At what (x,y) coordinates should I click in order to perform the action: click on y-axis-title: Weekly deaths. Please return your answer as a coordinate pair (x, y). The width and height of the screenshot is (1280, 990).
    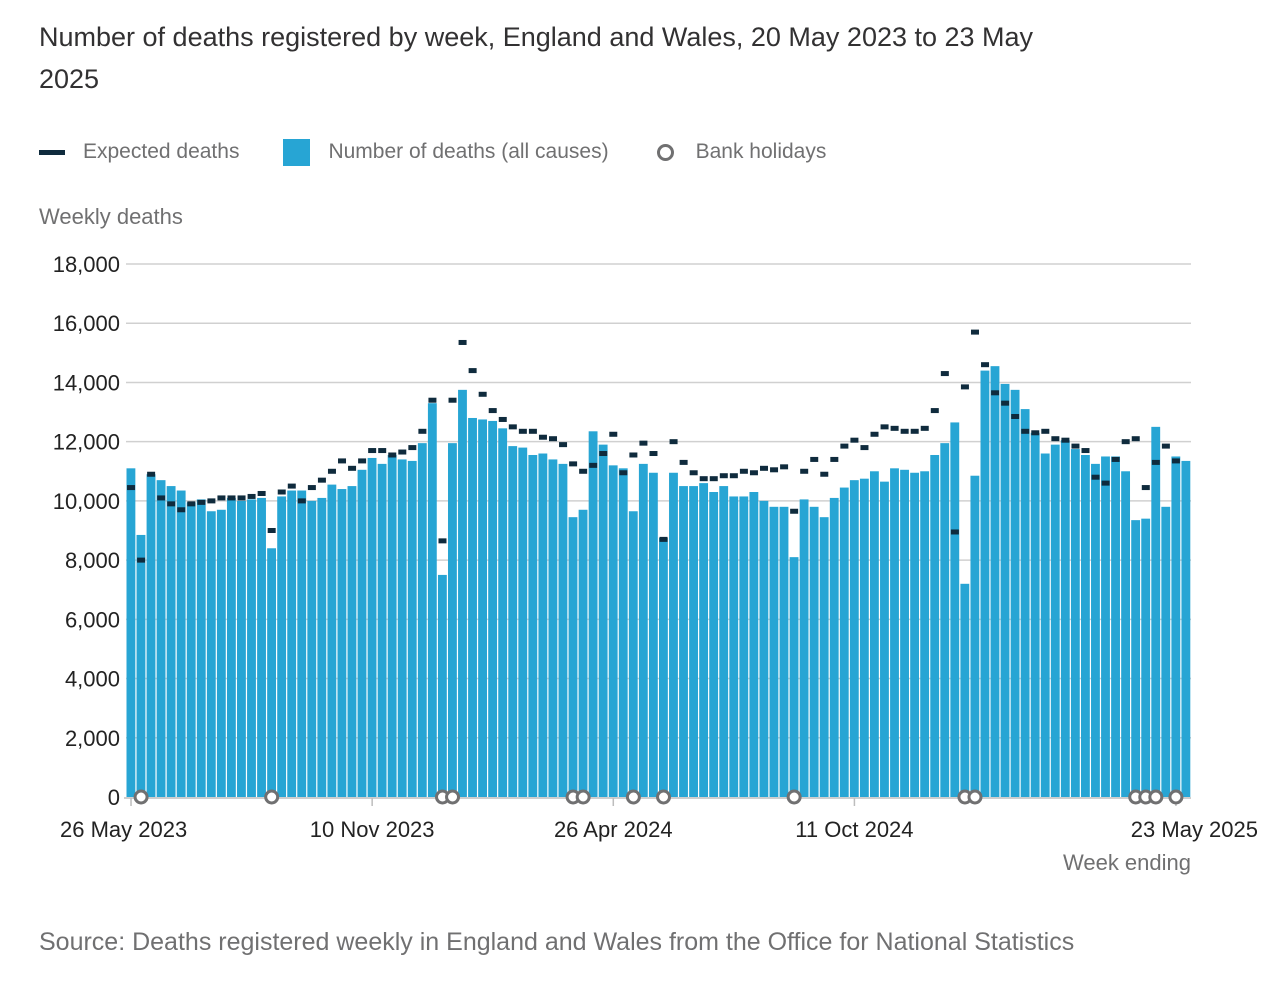
    Looking at the image, I should click on (111, 216).